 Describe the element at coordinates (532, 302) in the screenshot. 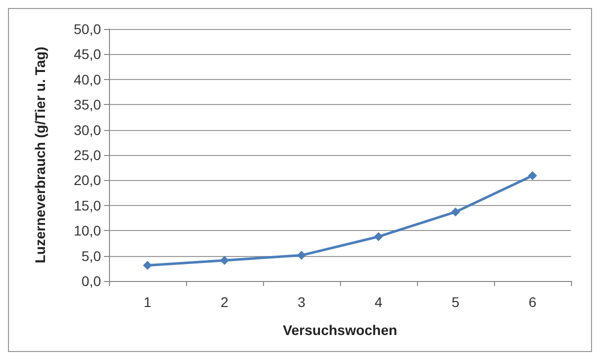

I see `x-tick-label: 6` at that location.